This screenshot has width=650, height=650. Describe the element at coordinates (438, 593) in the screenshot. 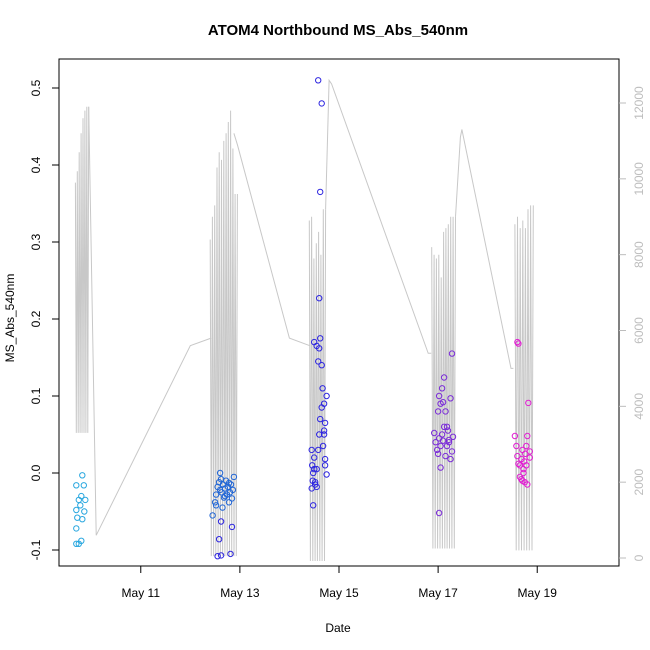

I see `x-tick-label: May 17` at that location.